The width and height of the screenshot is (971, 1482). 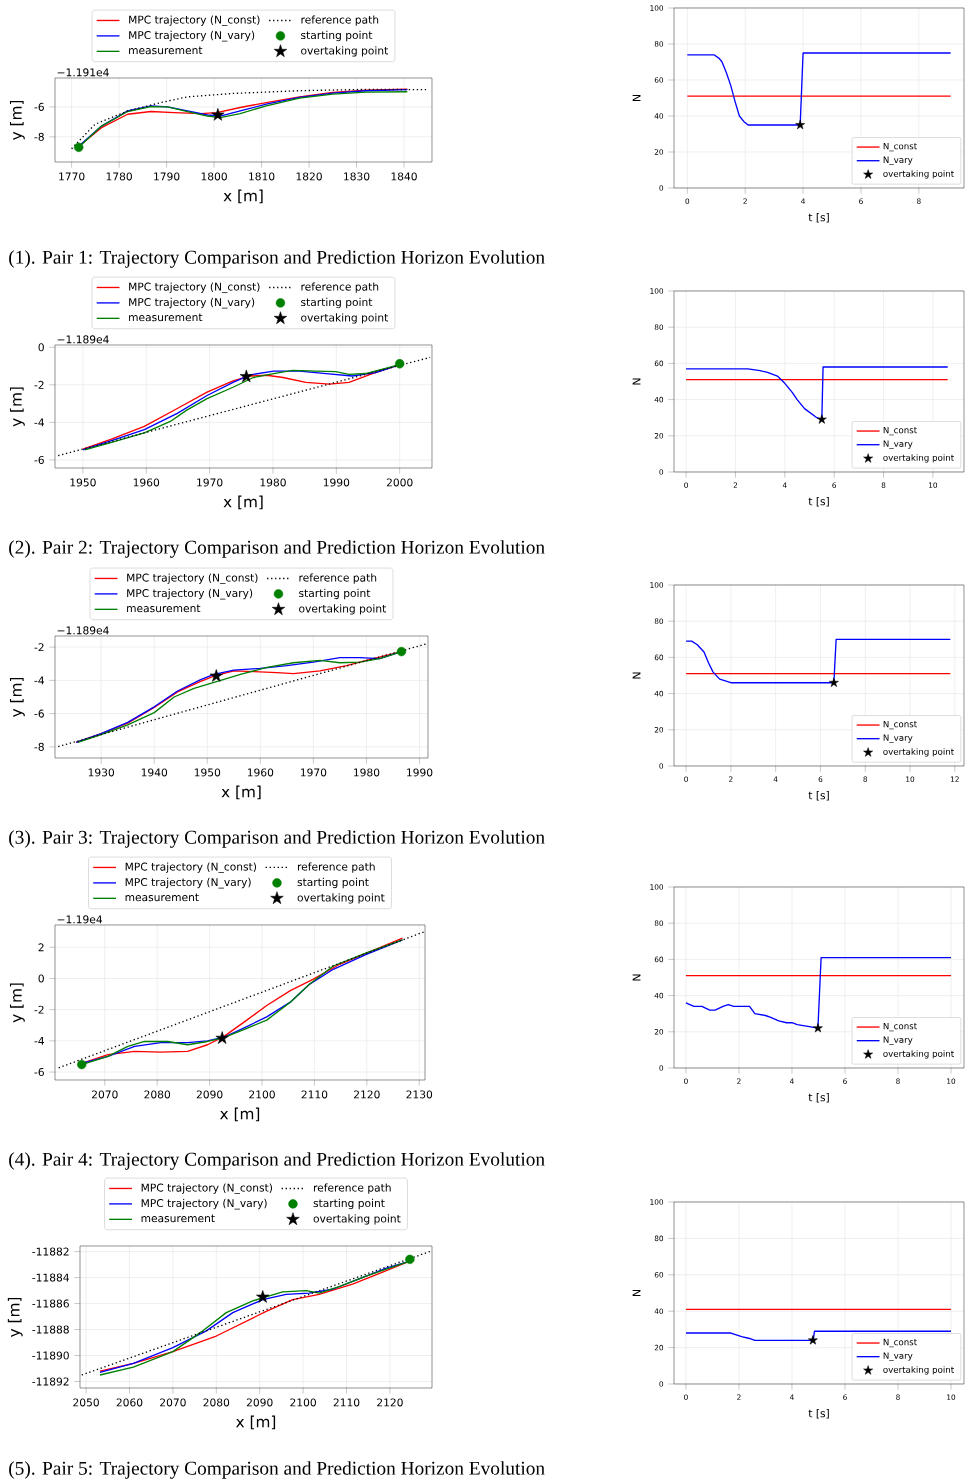 What do you see at coordinates (214, 176) in the screenshot?
I see `x-tick-label: 1800` at bounding box center [214, 176].